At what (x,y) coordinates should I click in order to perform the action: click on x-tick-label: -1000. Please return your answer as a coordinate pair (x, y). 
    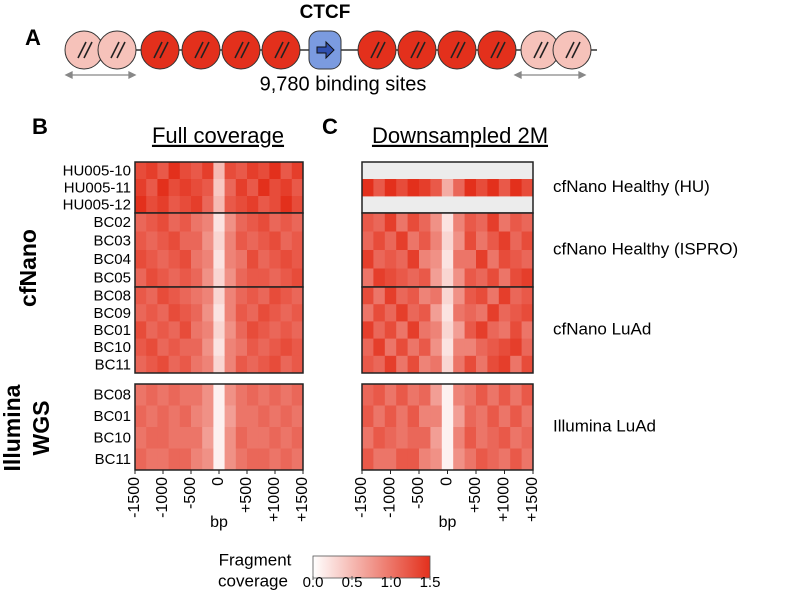
    Looking at the image, I should click on (390, 497).